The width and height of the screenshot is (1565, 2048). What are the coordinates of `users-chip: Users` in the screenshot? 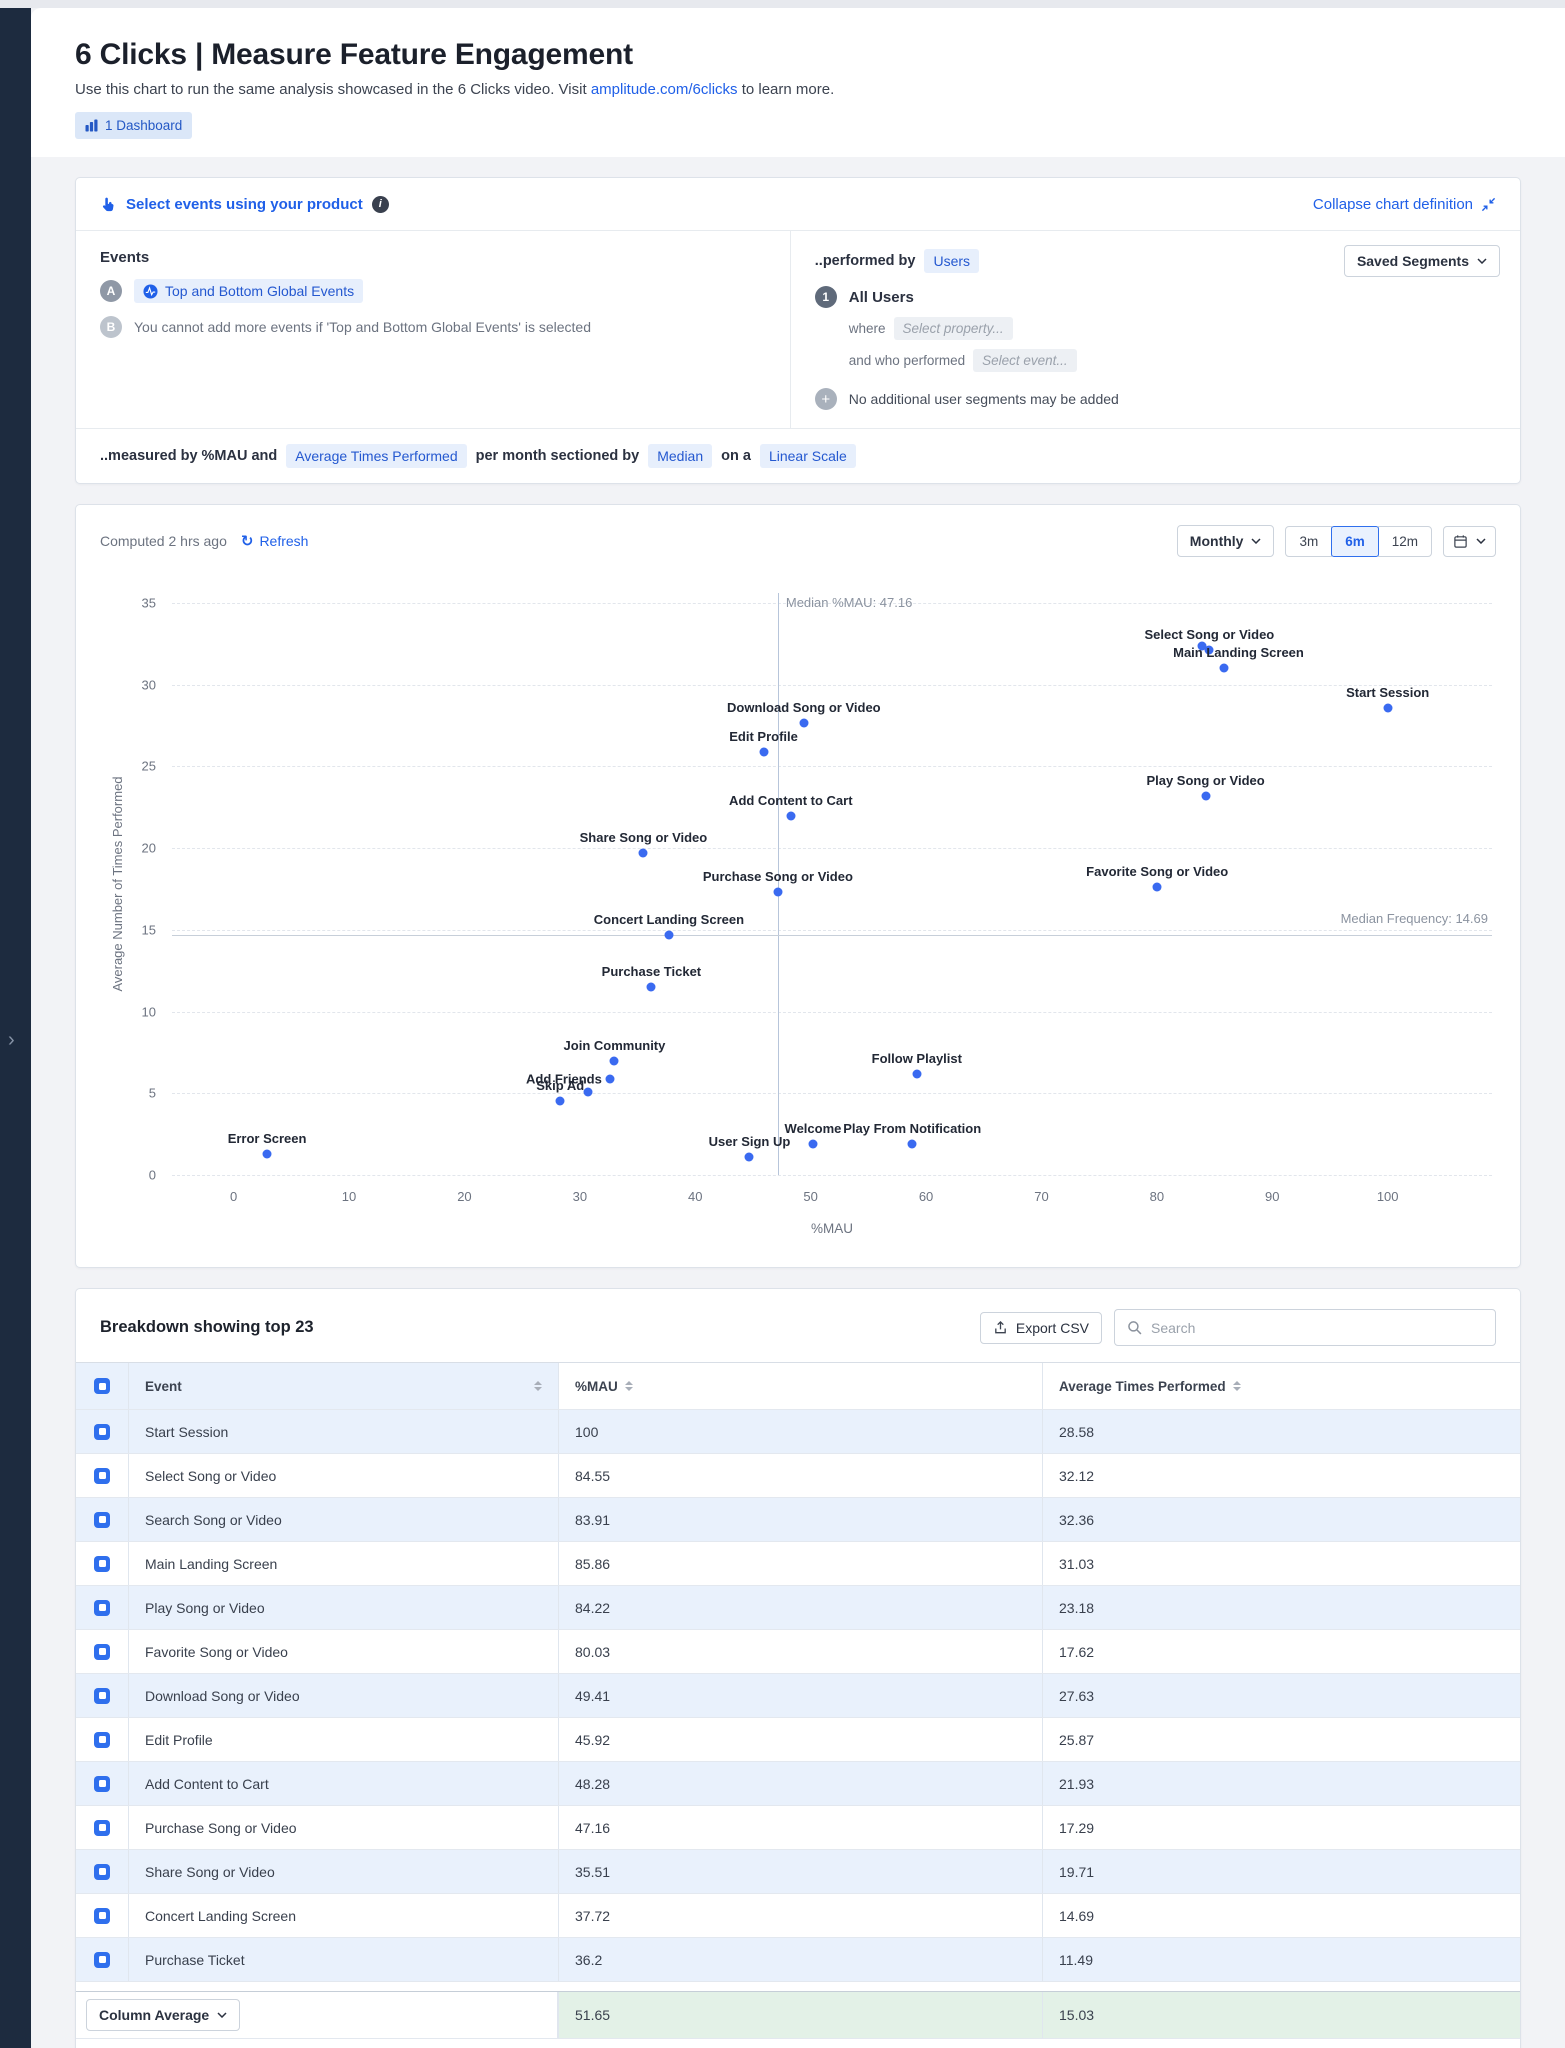 It's located at (952, 261).